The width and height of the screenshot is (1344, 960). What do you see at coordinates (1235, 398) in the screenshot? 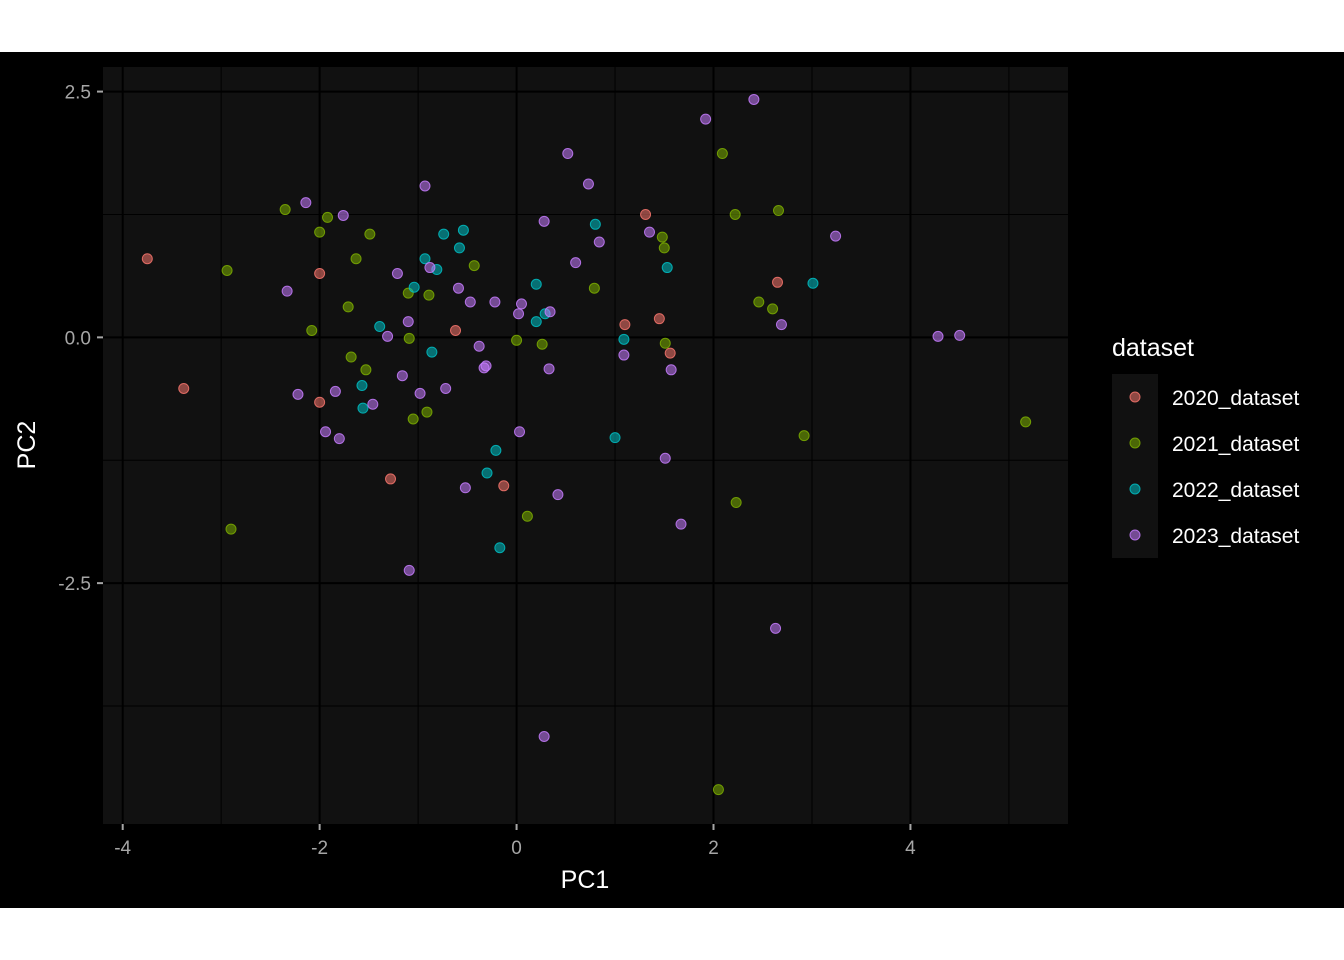
I see `legend-label-2020_dataset: 2020_dataset` at bounding box center [1235, 398].